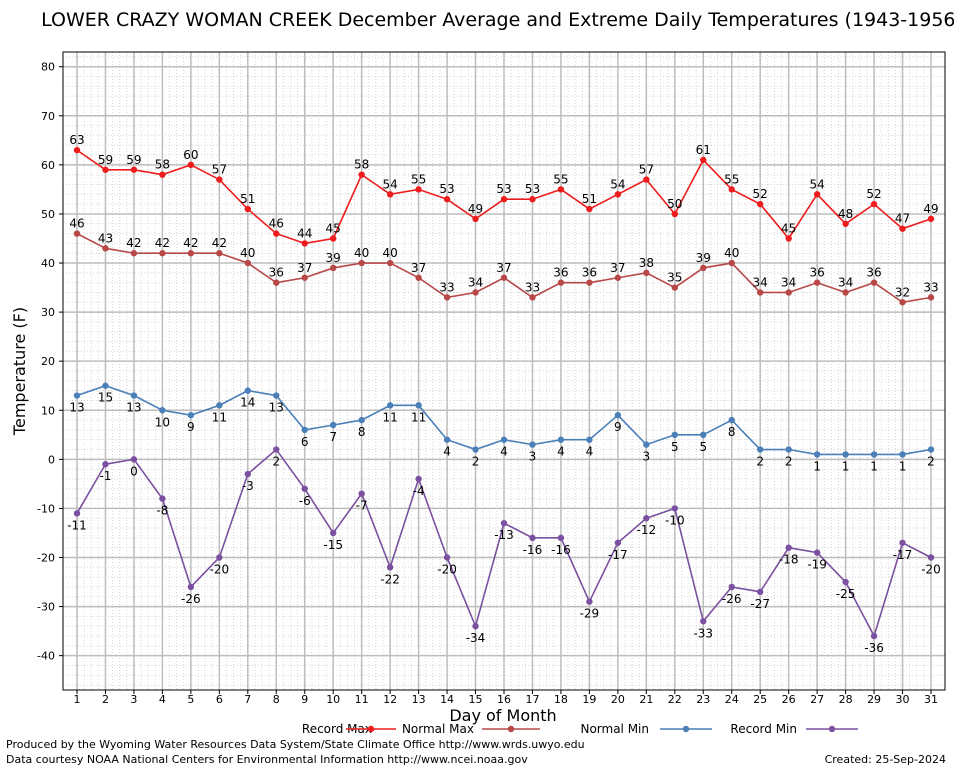 The height and width of the screenshot is (768, 954). I want to click on data-label: 33, so click(930, 287).